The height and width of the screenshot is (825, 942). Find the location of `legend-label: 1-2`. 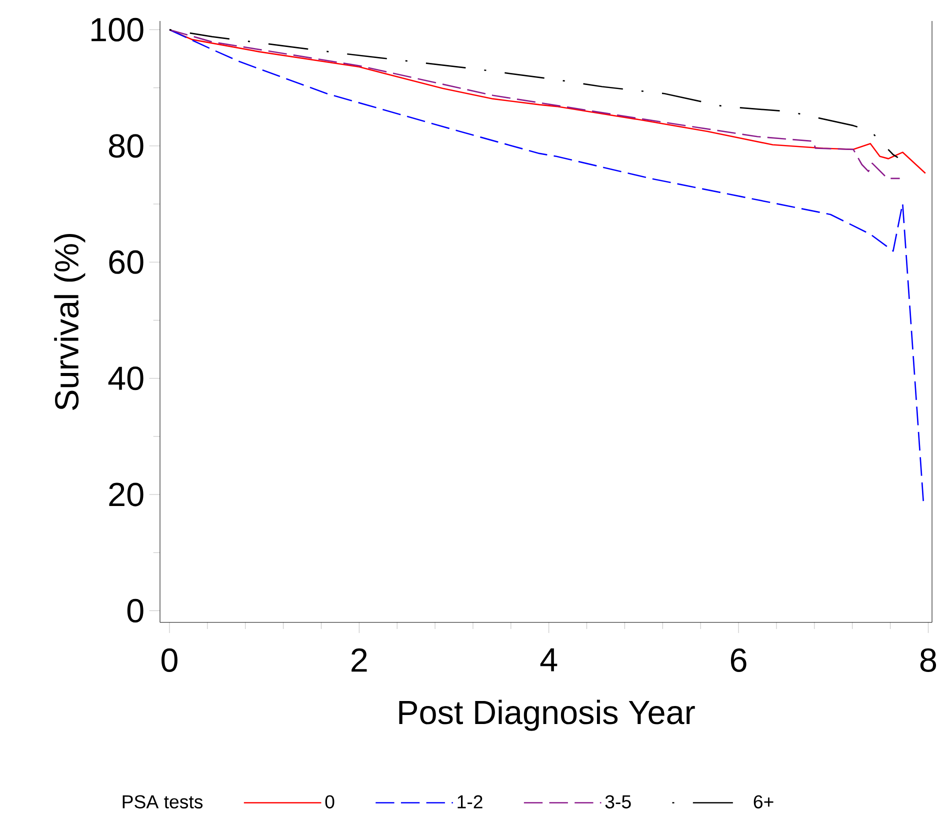

legend-label: 1-2 is located at coordinates (470, 801).